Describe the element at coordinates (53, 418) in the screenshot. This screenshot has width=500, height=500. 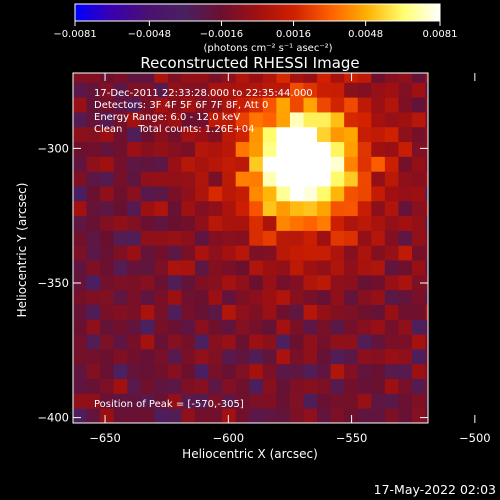
I see `y-tick-label: −400` at that location.